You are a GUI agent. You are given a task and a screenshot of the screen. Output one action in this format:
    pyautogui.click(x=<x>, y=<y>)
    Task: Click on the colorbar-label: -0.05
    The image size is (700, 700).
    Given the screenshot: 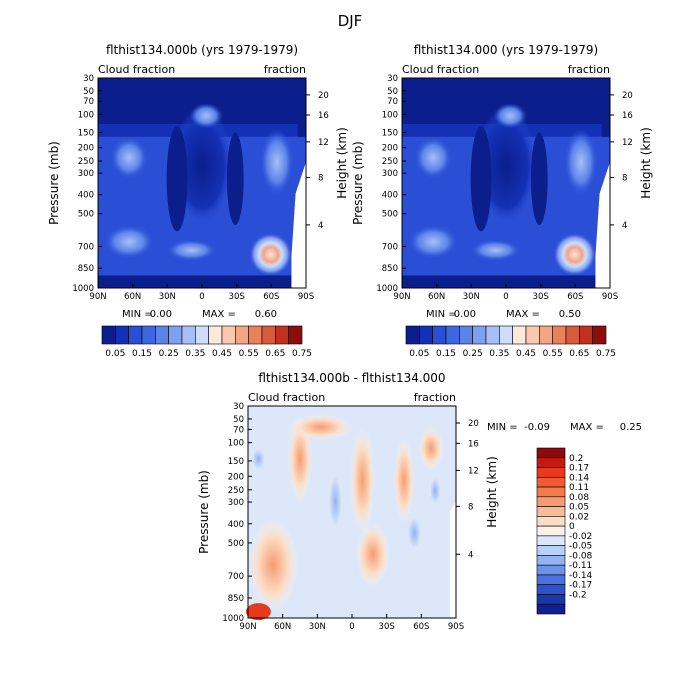 What is the action you would take?
    pyautogui.click(x=580, y=547)
    